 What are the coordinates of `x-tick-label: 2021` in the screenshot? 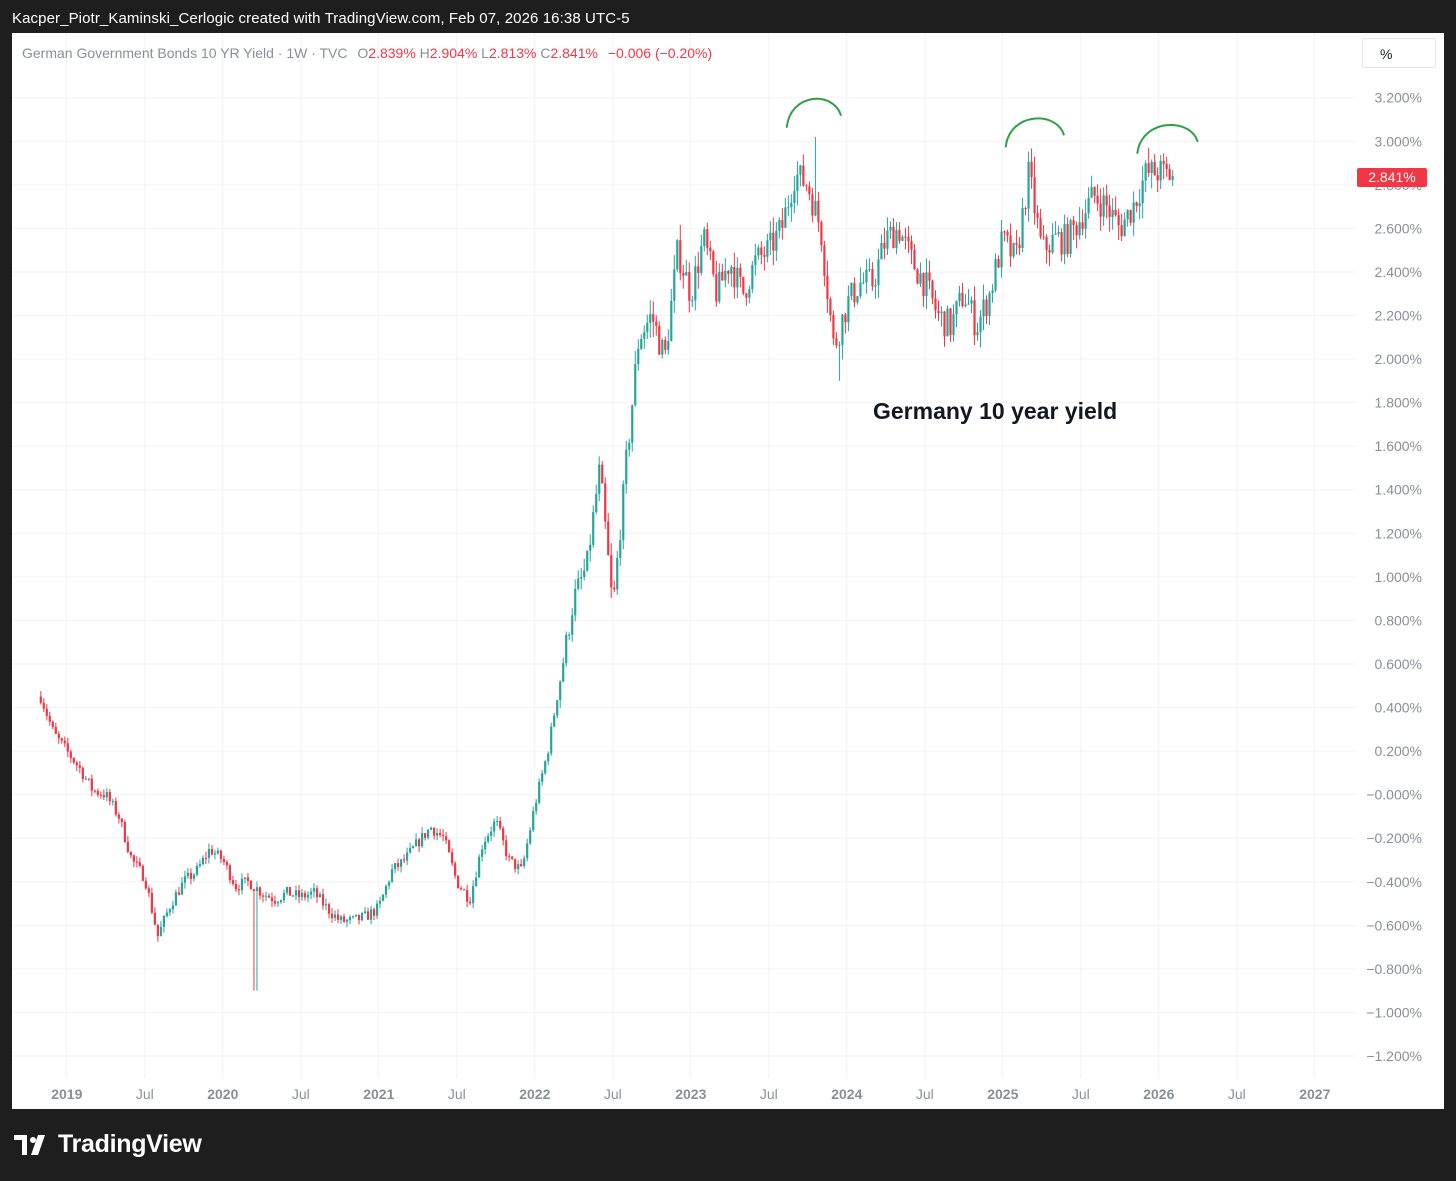 It's located at (378, 1094).